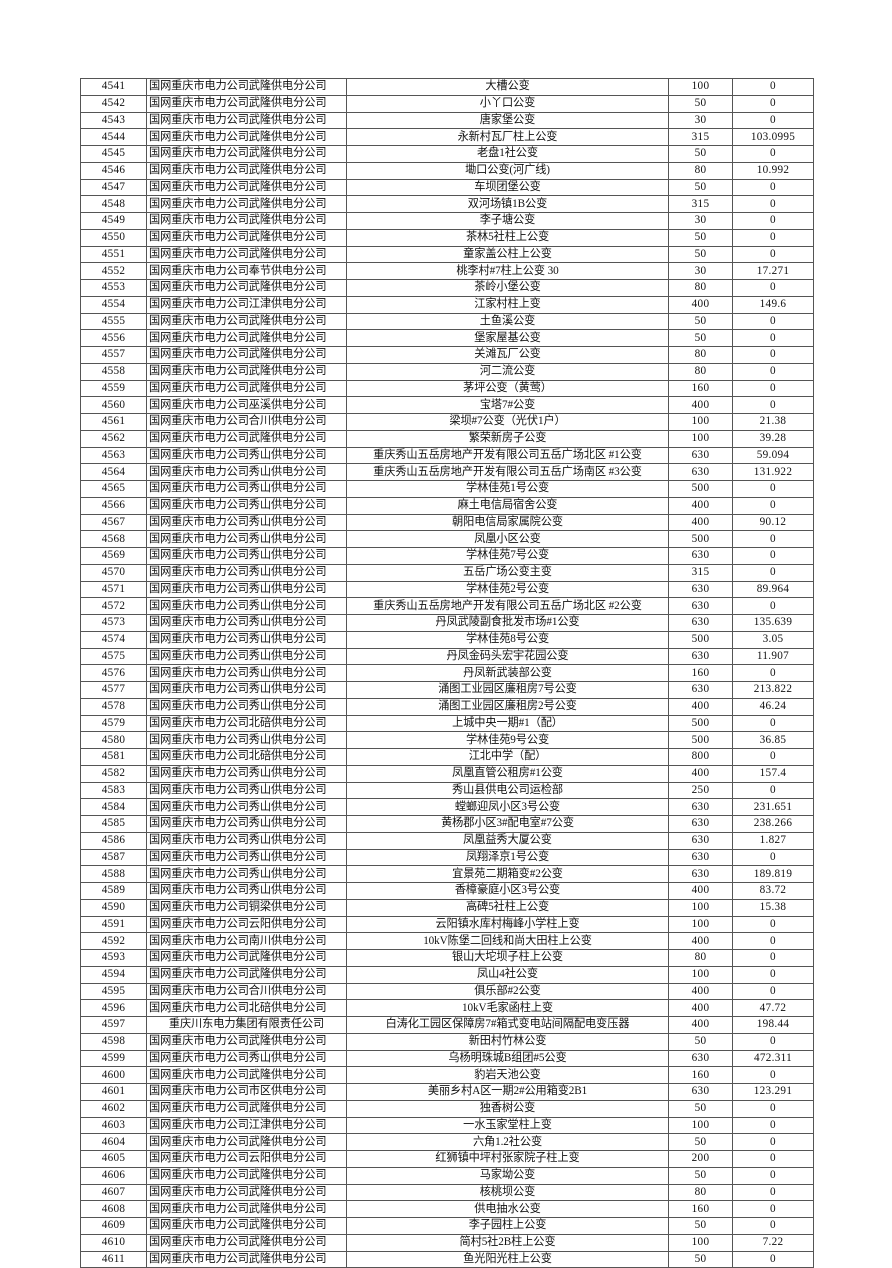  What do you see at coordinates (113, 572) in the screenshot?
I see `cell-index: 4570` at bounding box center [113, 572].